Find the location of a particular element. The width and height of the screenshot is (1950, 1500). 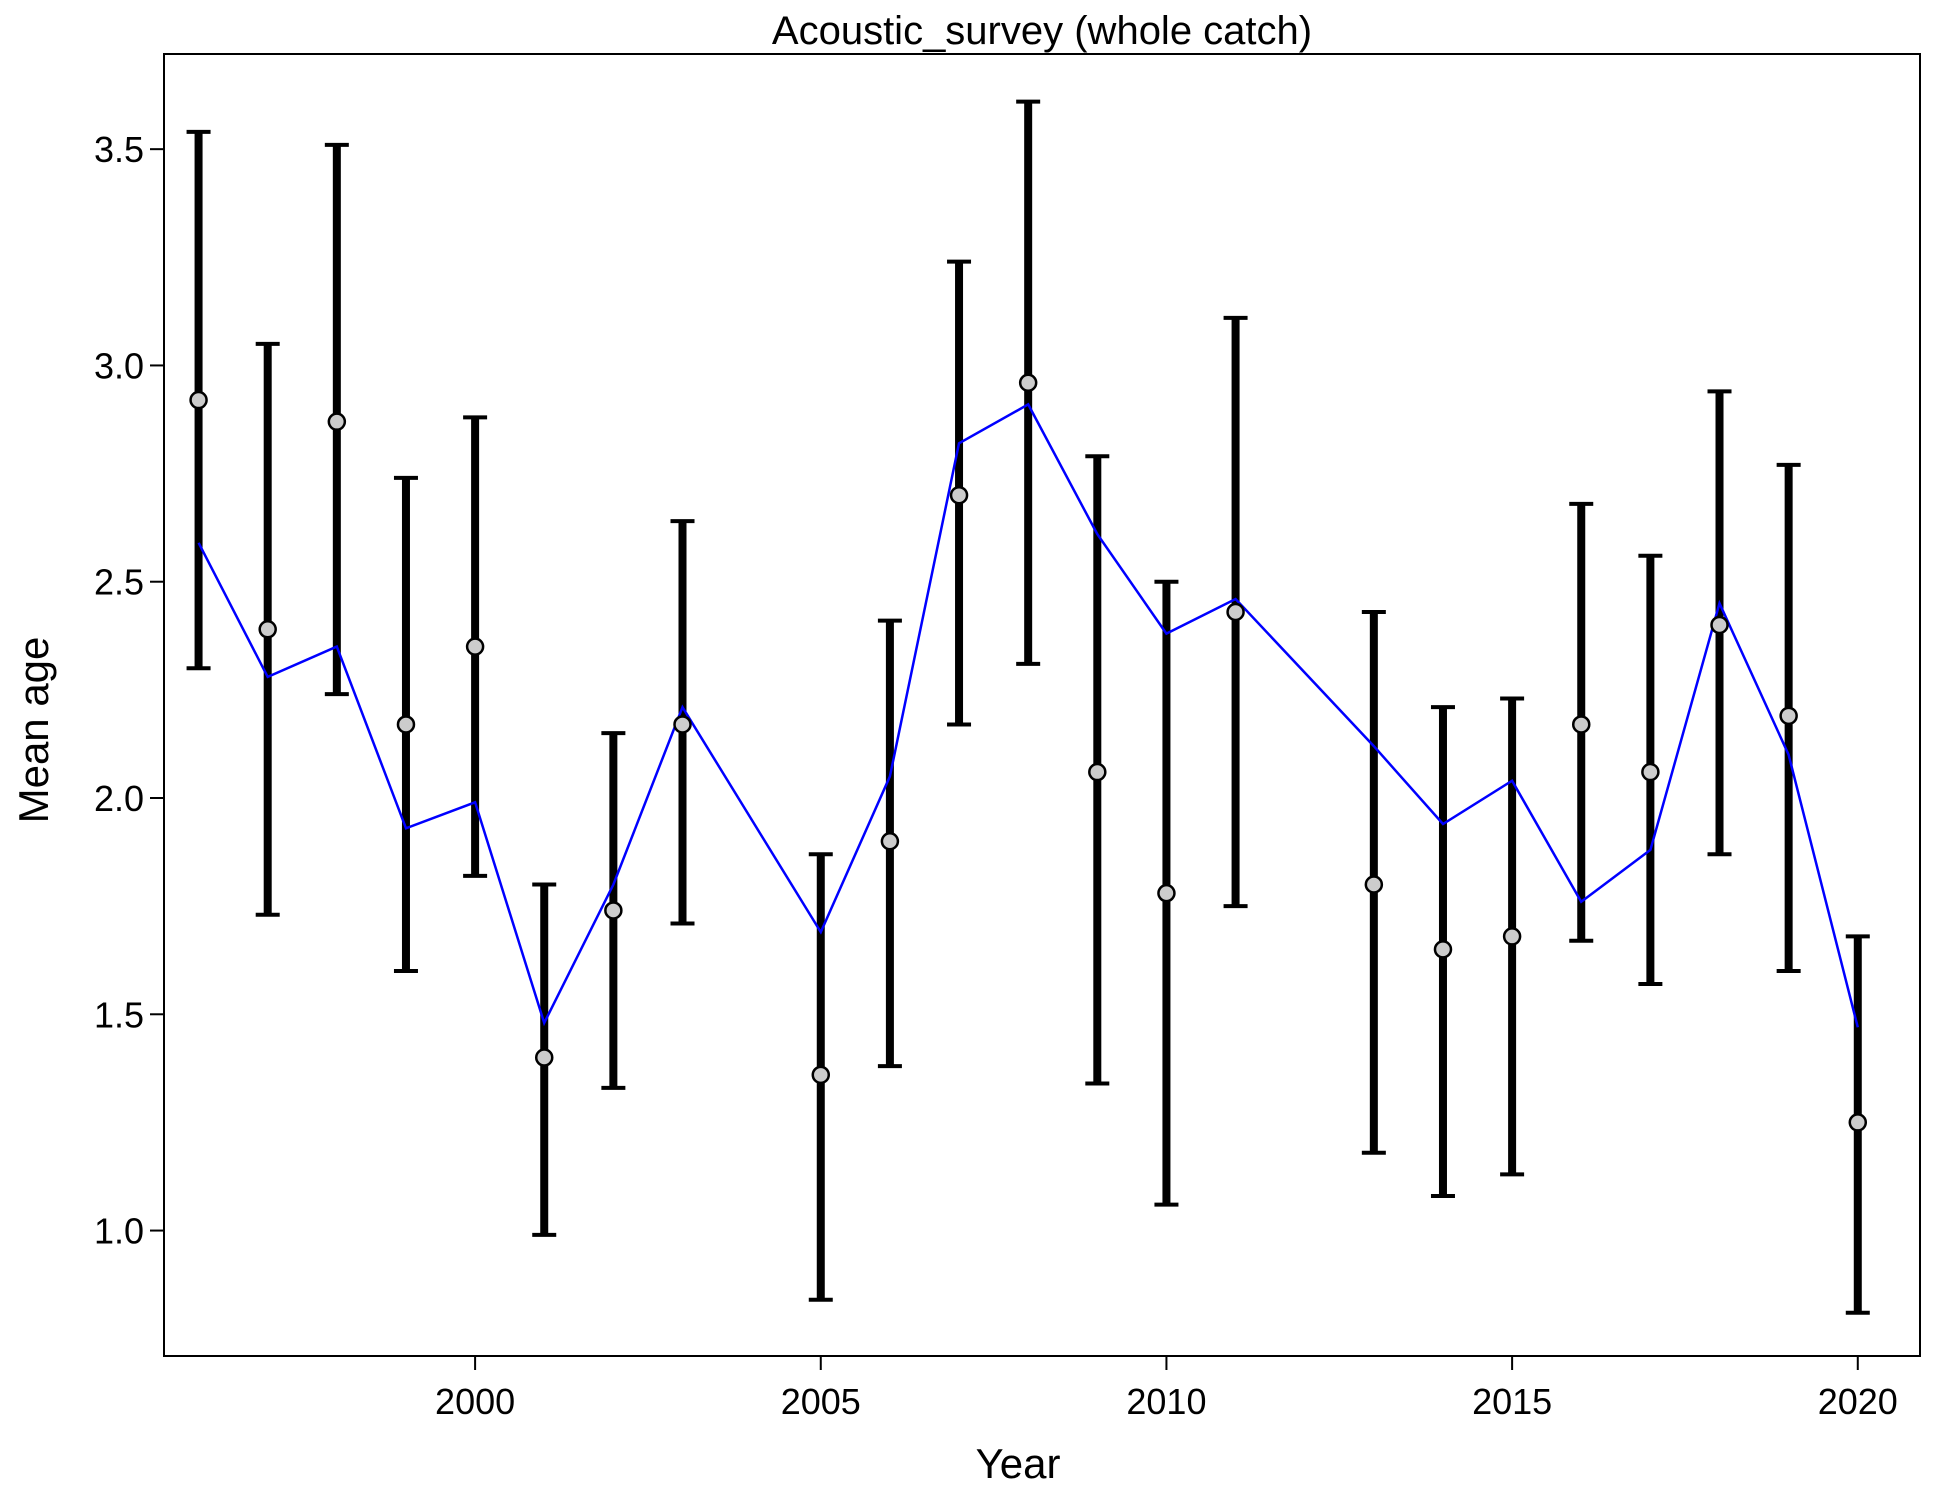

y-tick-label: 3.5 is located at coordinates (119, 149).